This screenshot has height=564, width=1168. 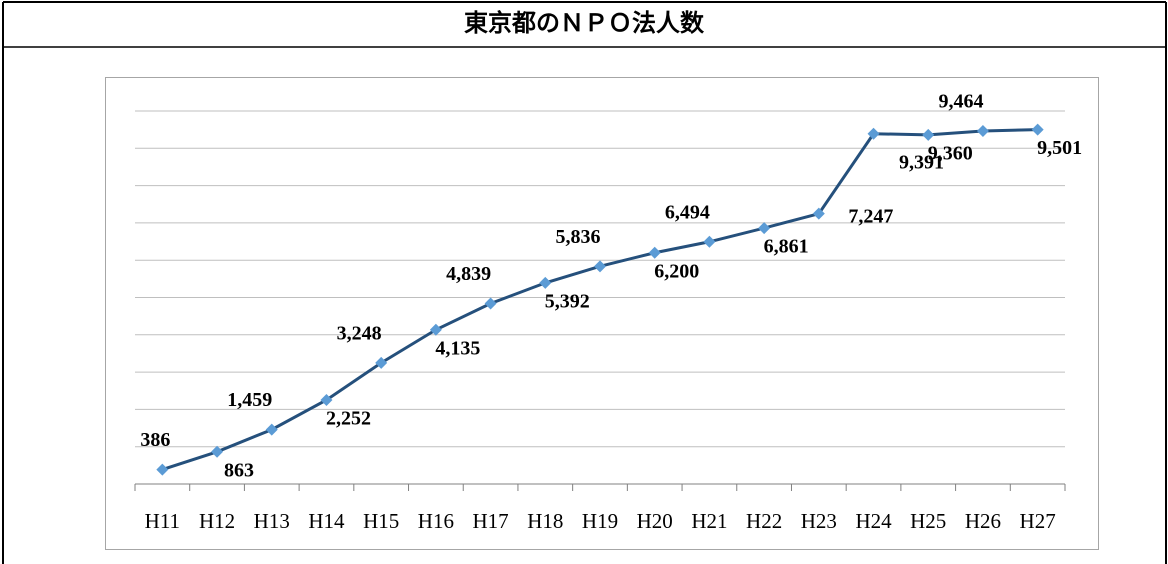 I want to click on x-tick-label: H26, so click(x=983, y=521).